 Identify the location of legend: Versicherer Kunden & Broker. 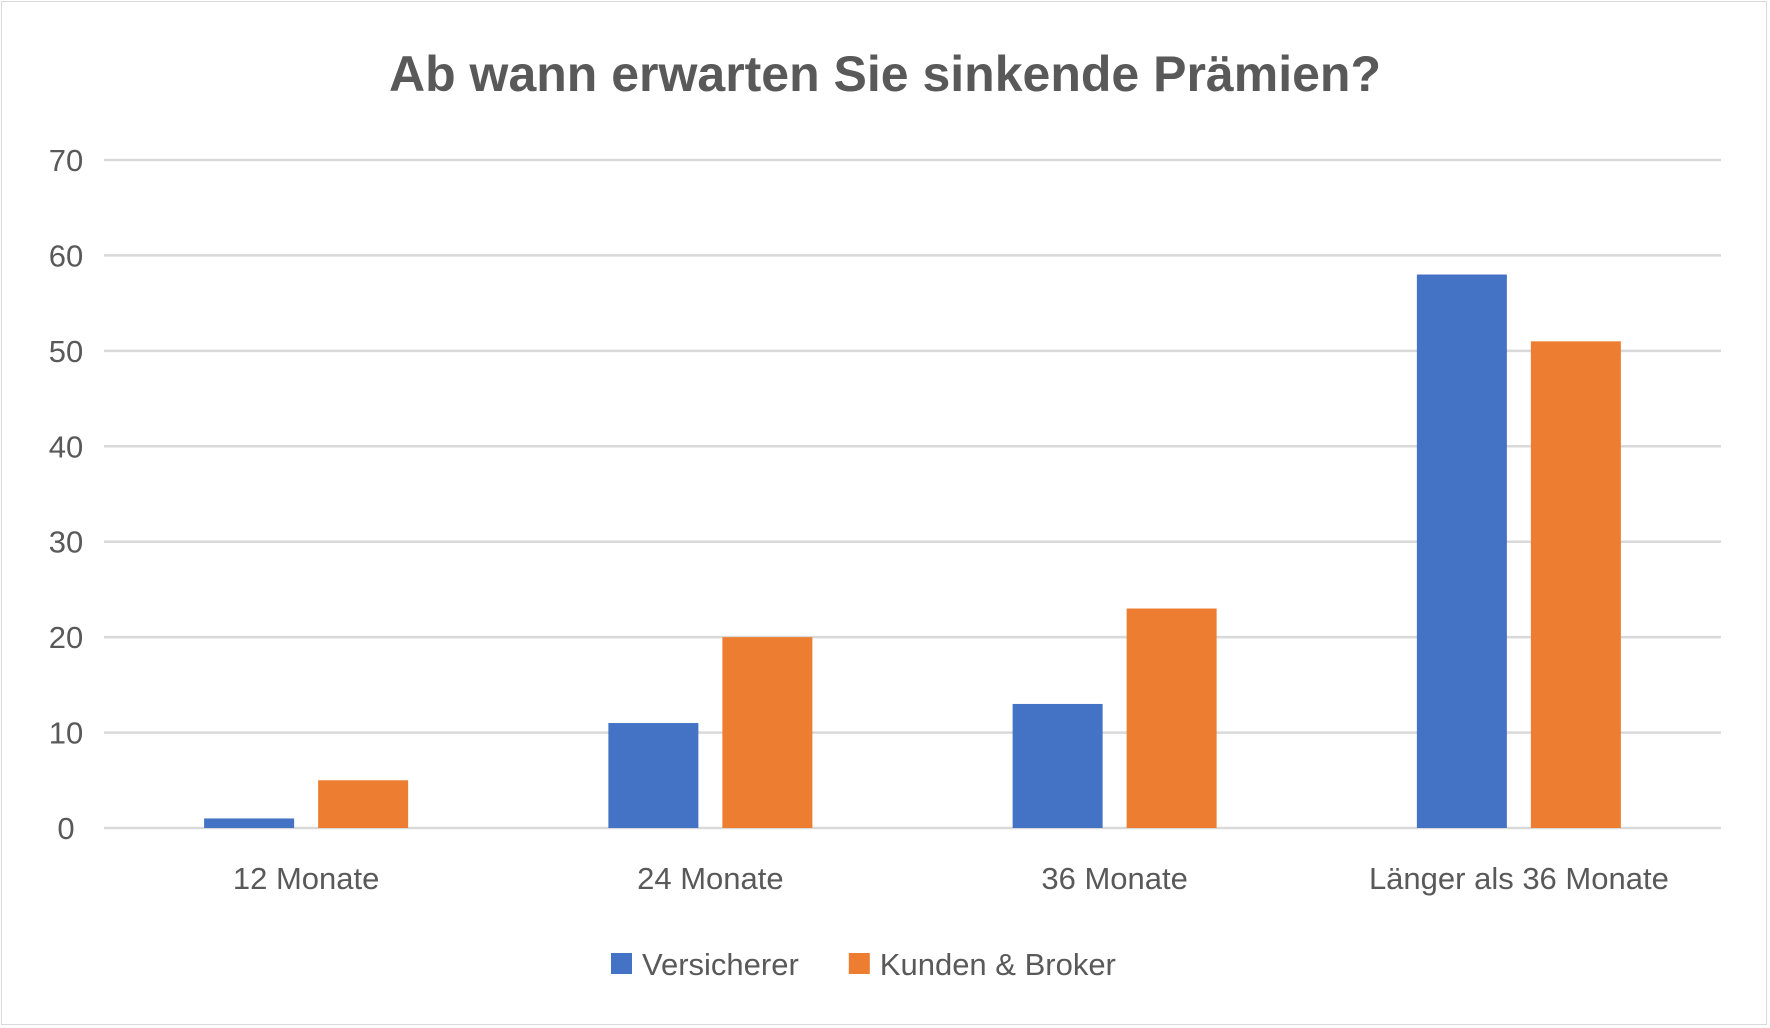
(863, 964).